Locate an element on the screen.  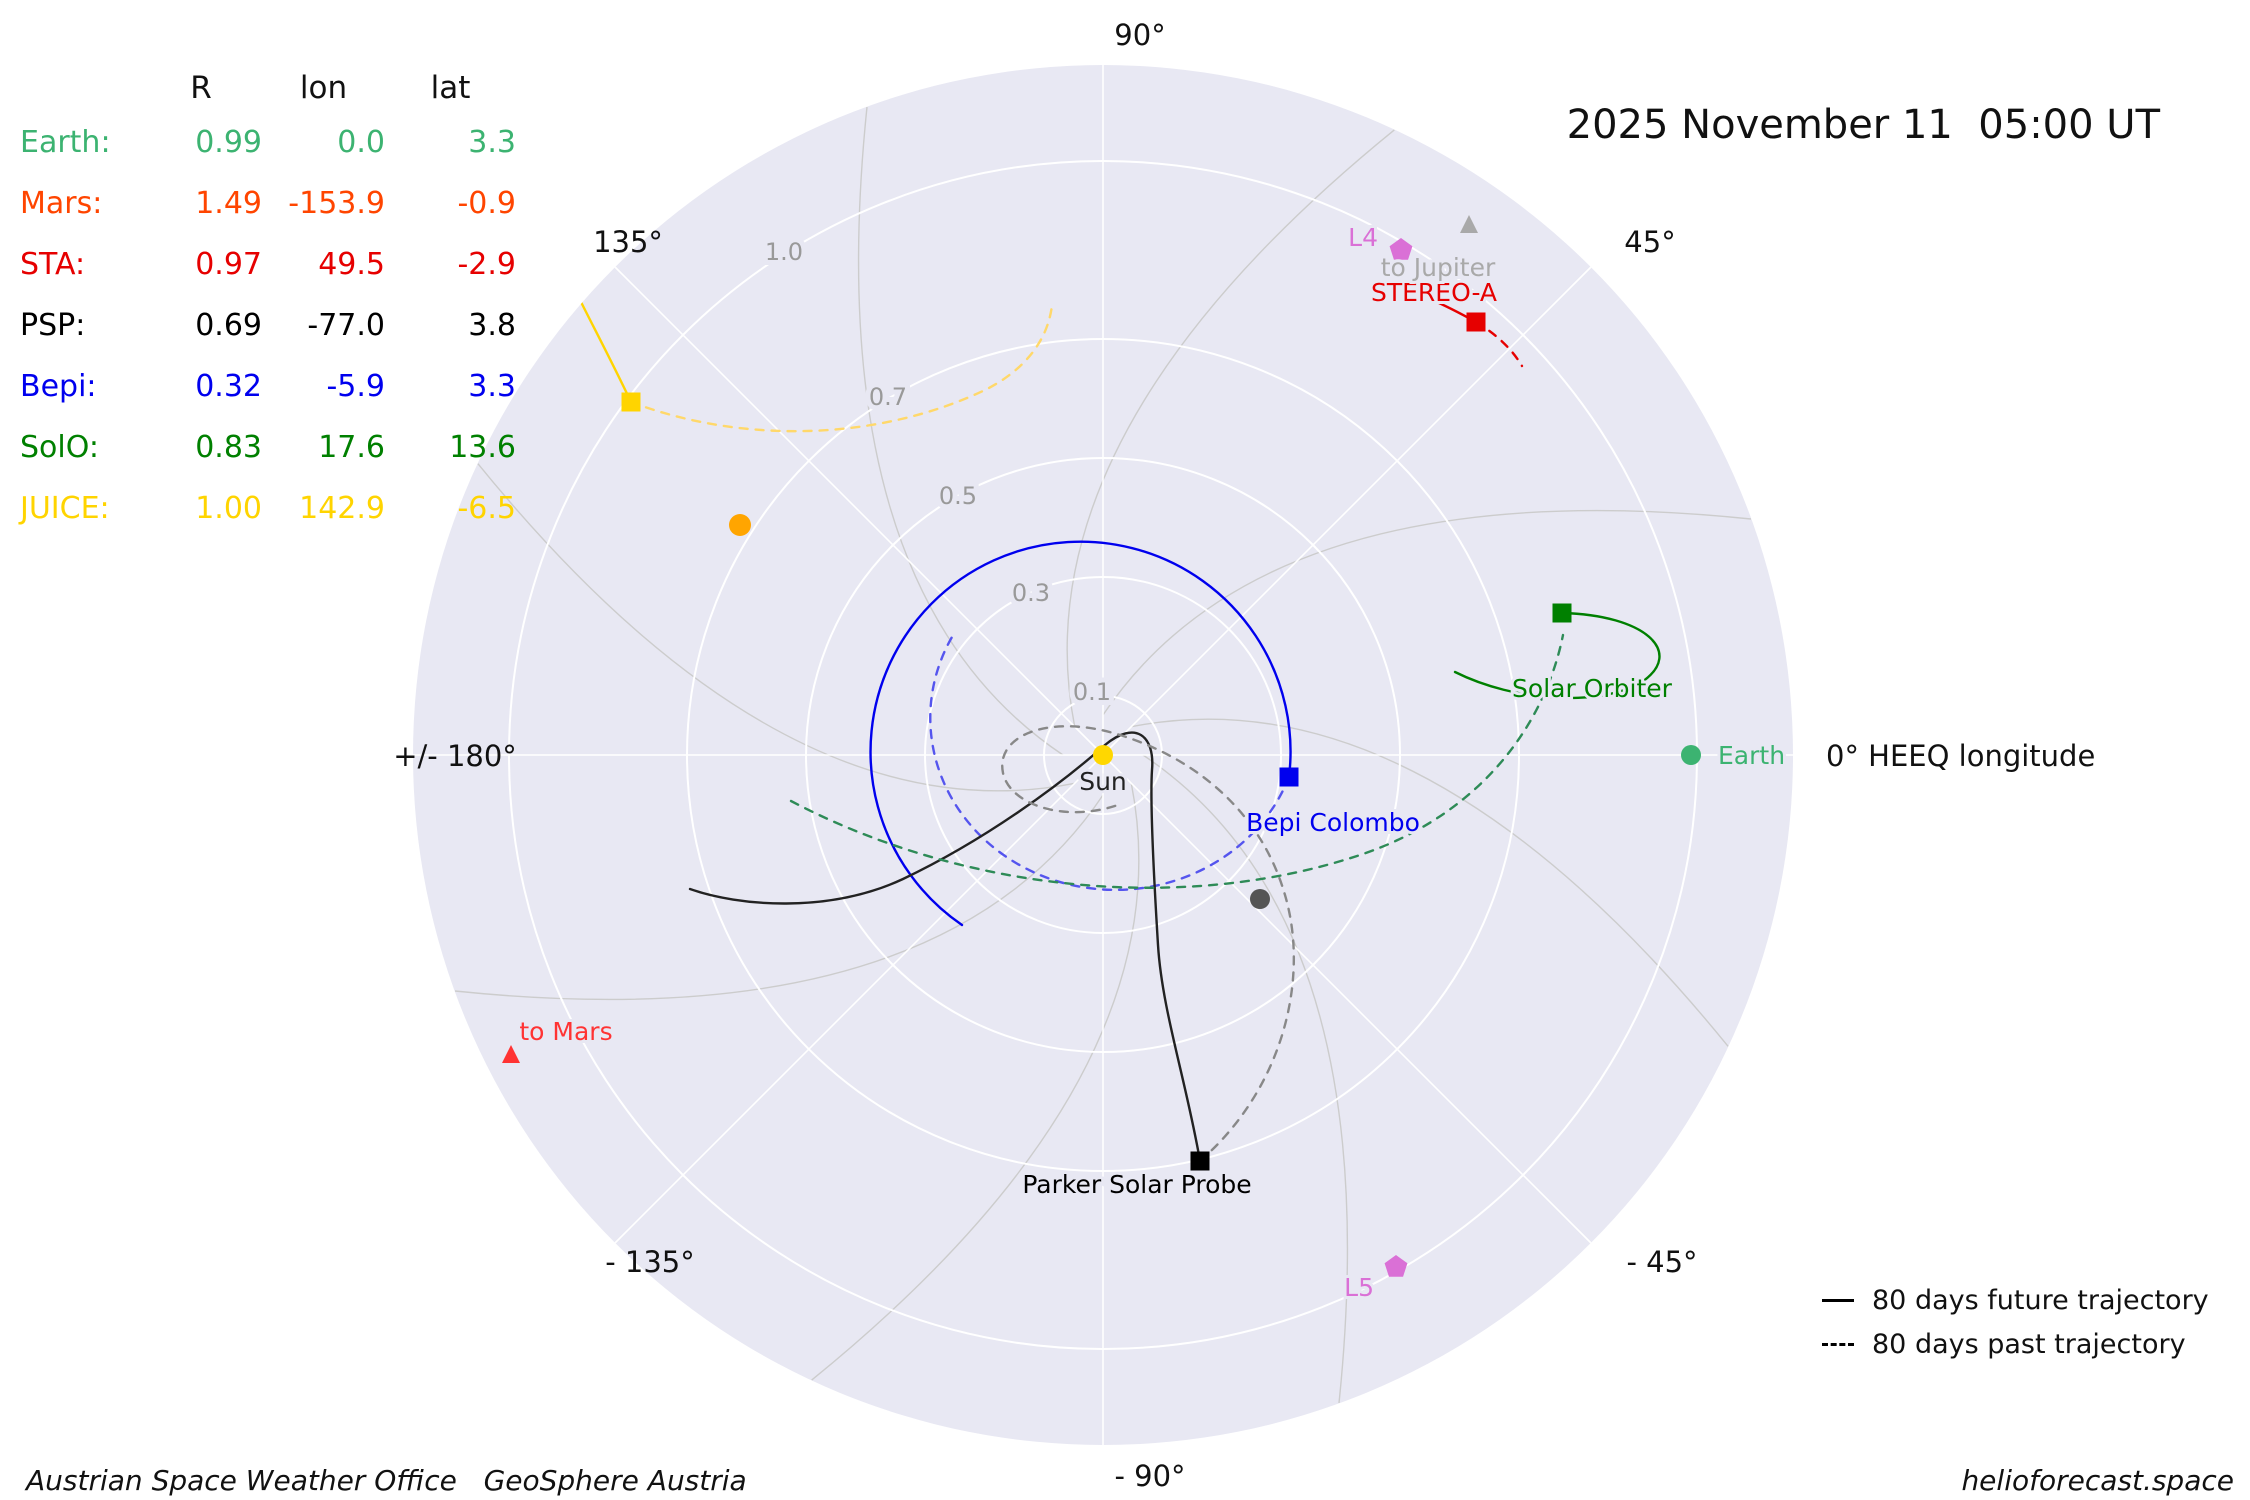
stereo-a-marker is located at coordinates (1476, 322).